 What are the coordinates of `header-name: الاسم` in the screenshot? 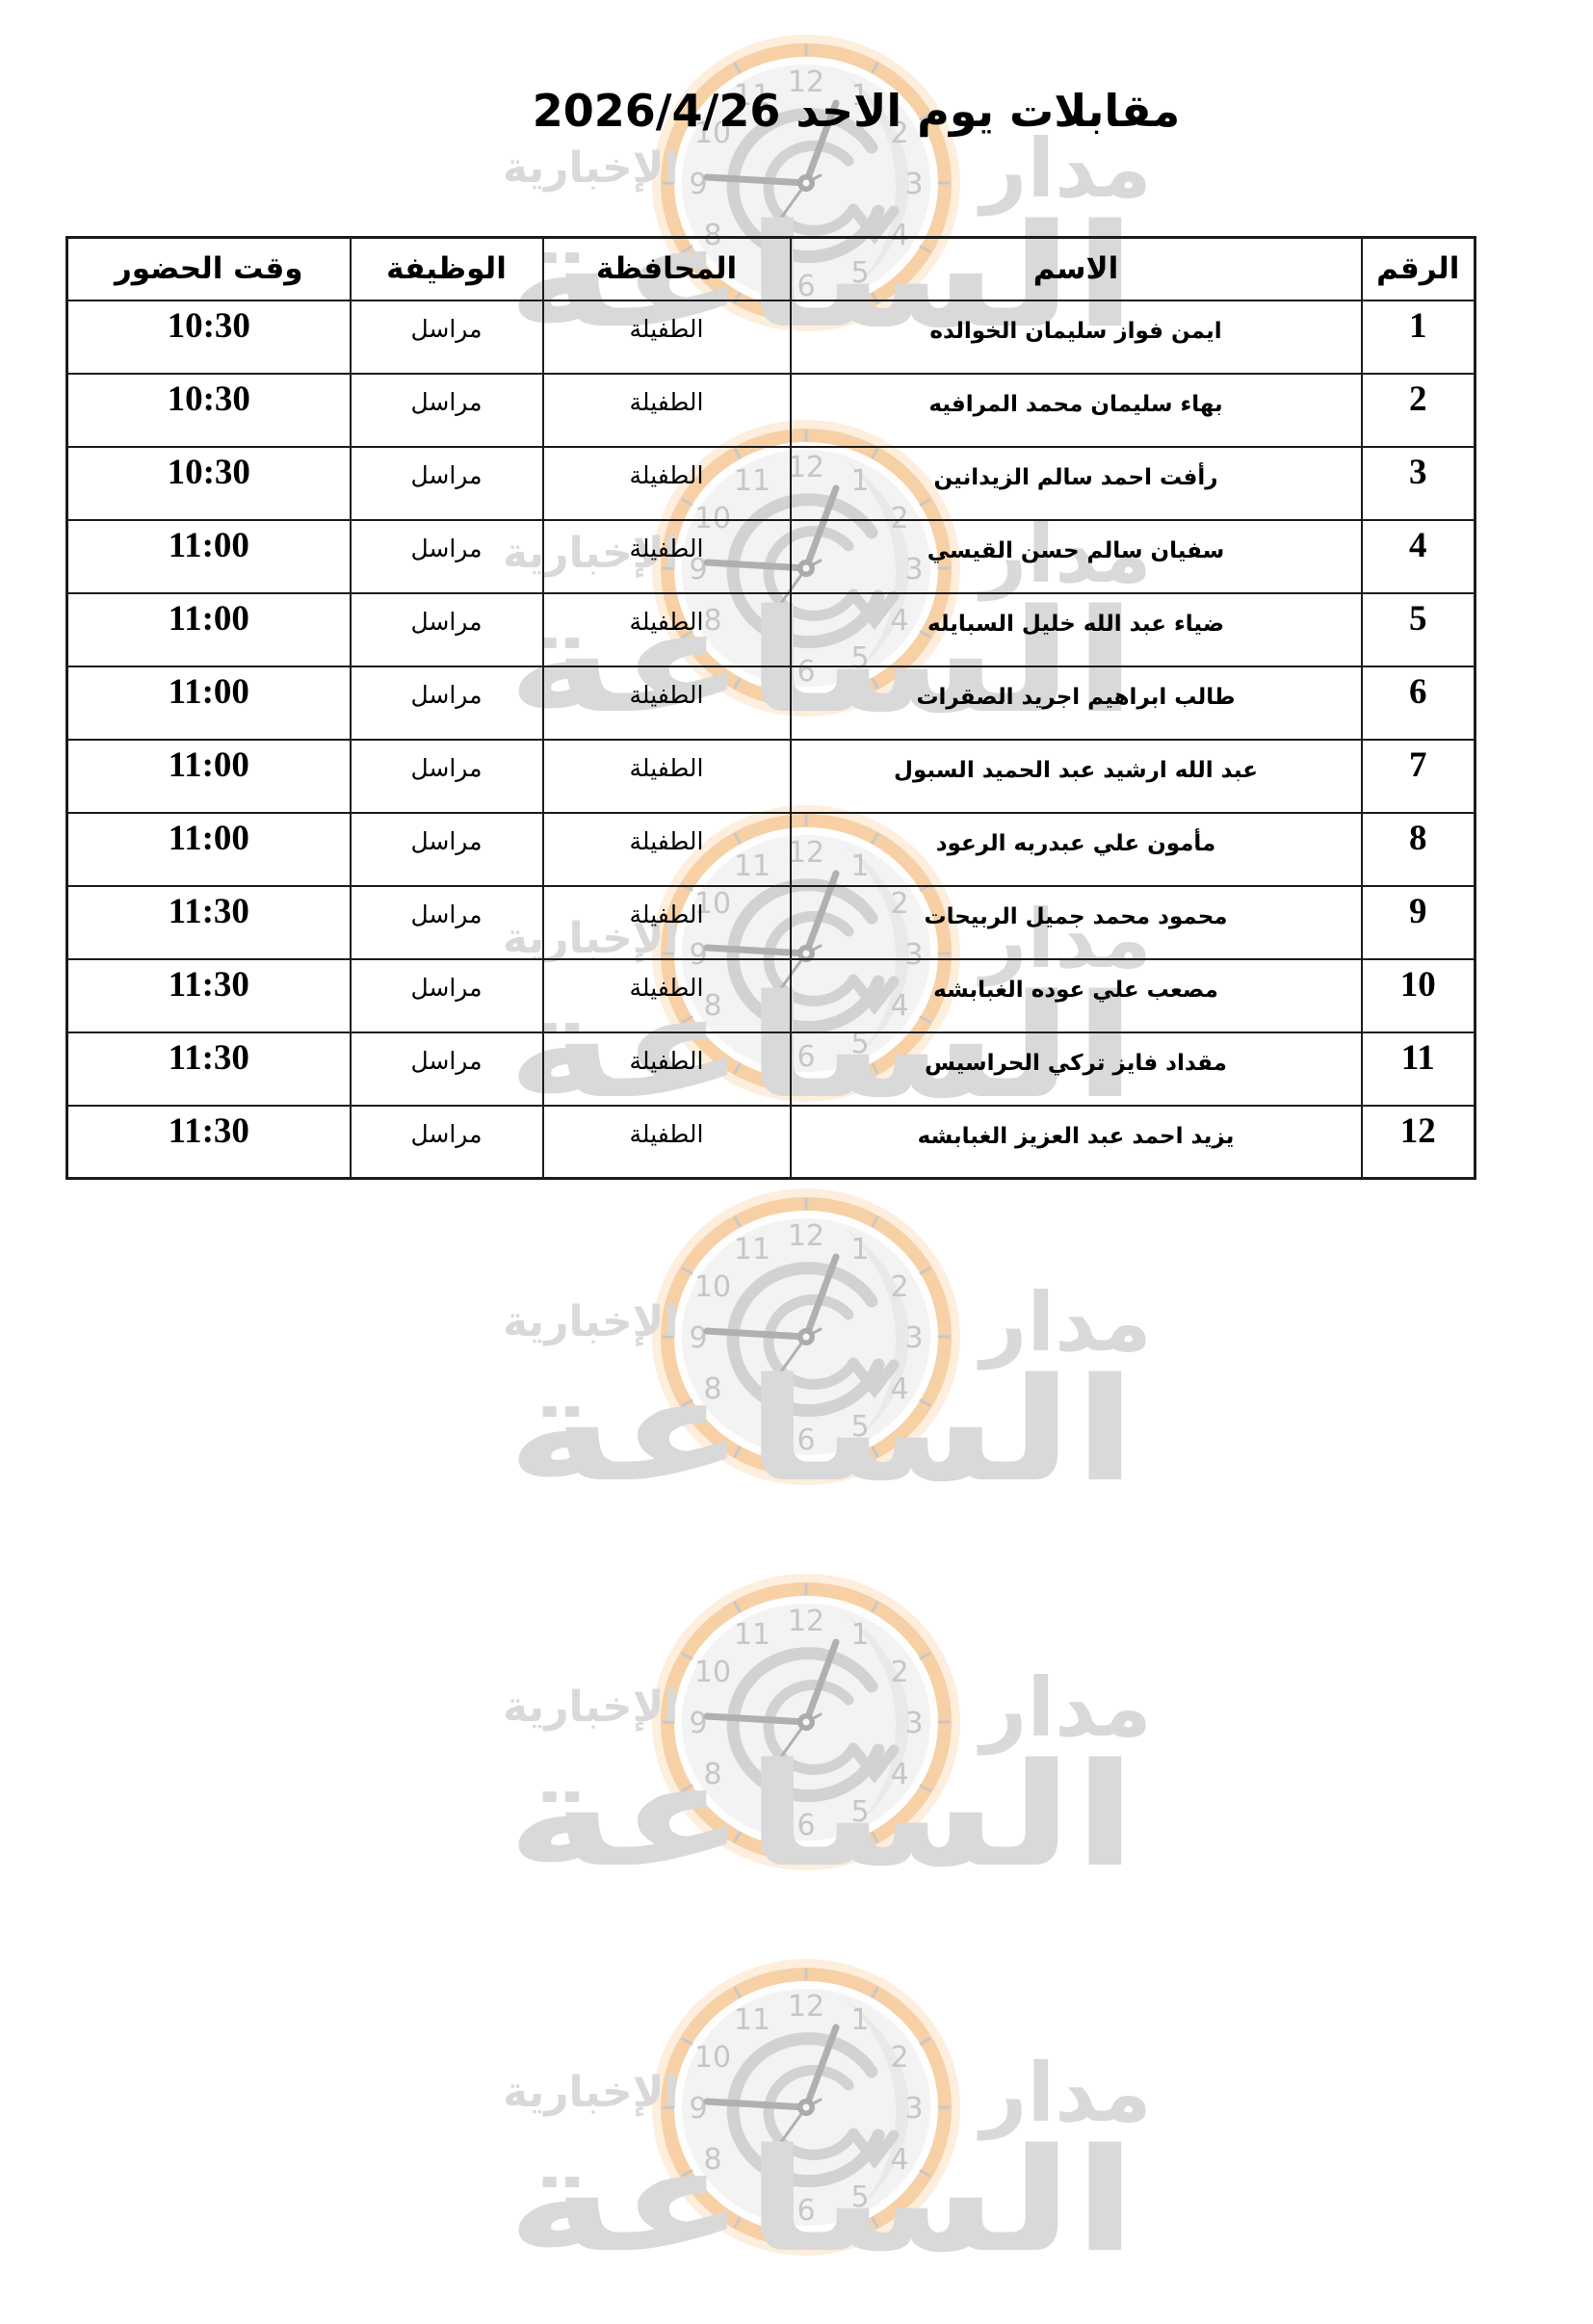 It's located at (1076, 268).